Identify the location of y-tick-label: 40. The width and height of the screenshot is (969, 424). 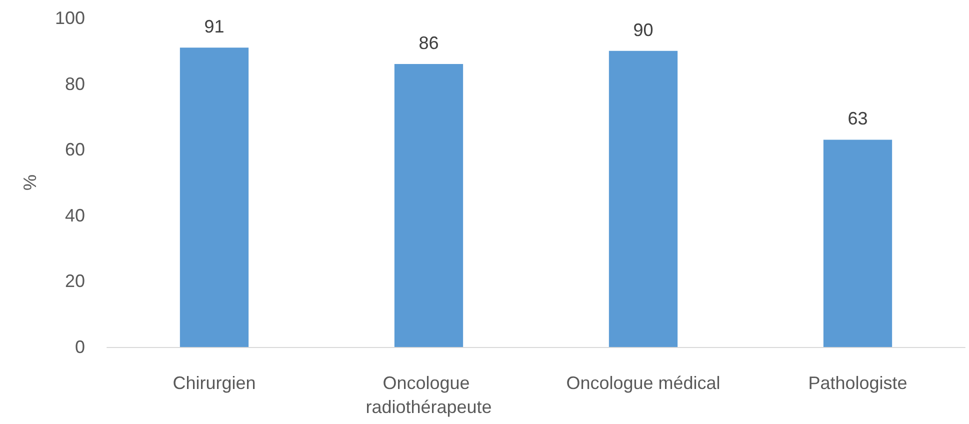
(74, 215).